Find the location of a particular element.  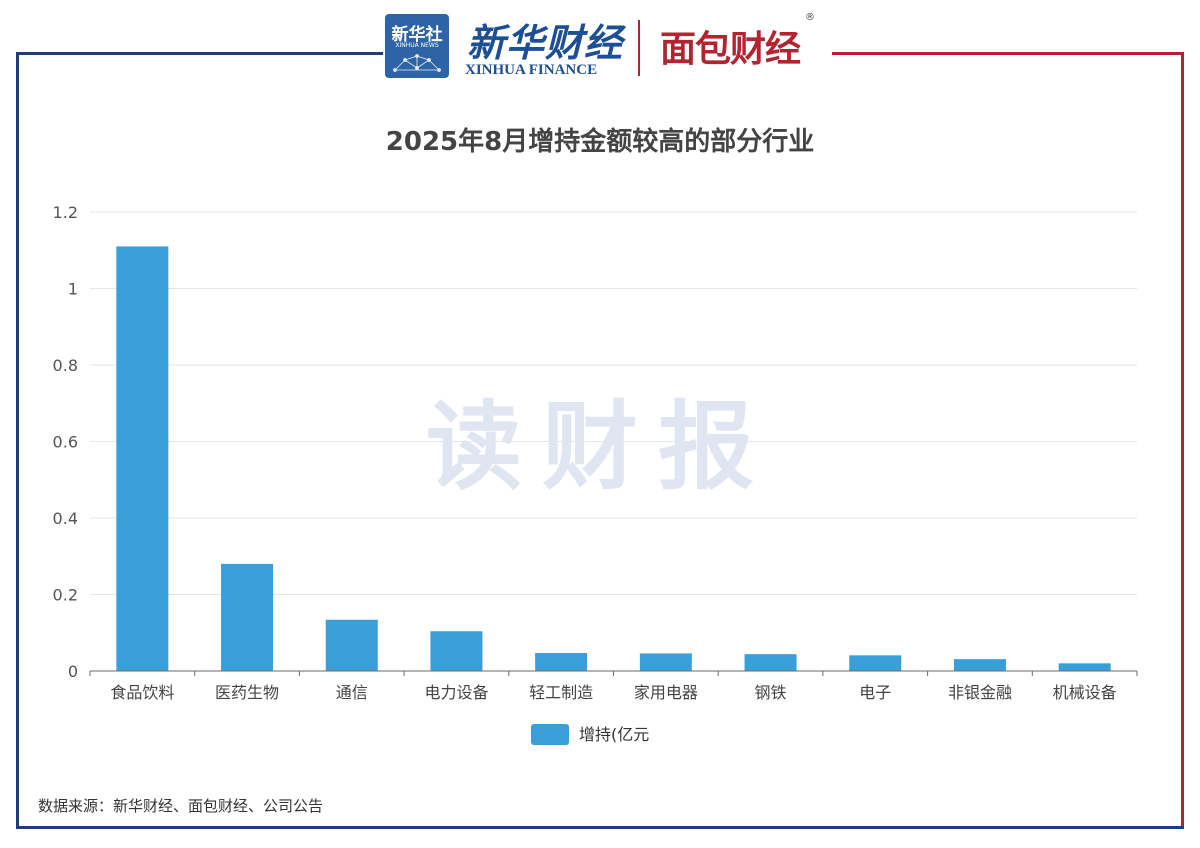

legend-label: 增持(亿元 is located at coordinates (614, 734).